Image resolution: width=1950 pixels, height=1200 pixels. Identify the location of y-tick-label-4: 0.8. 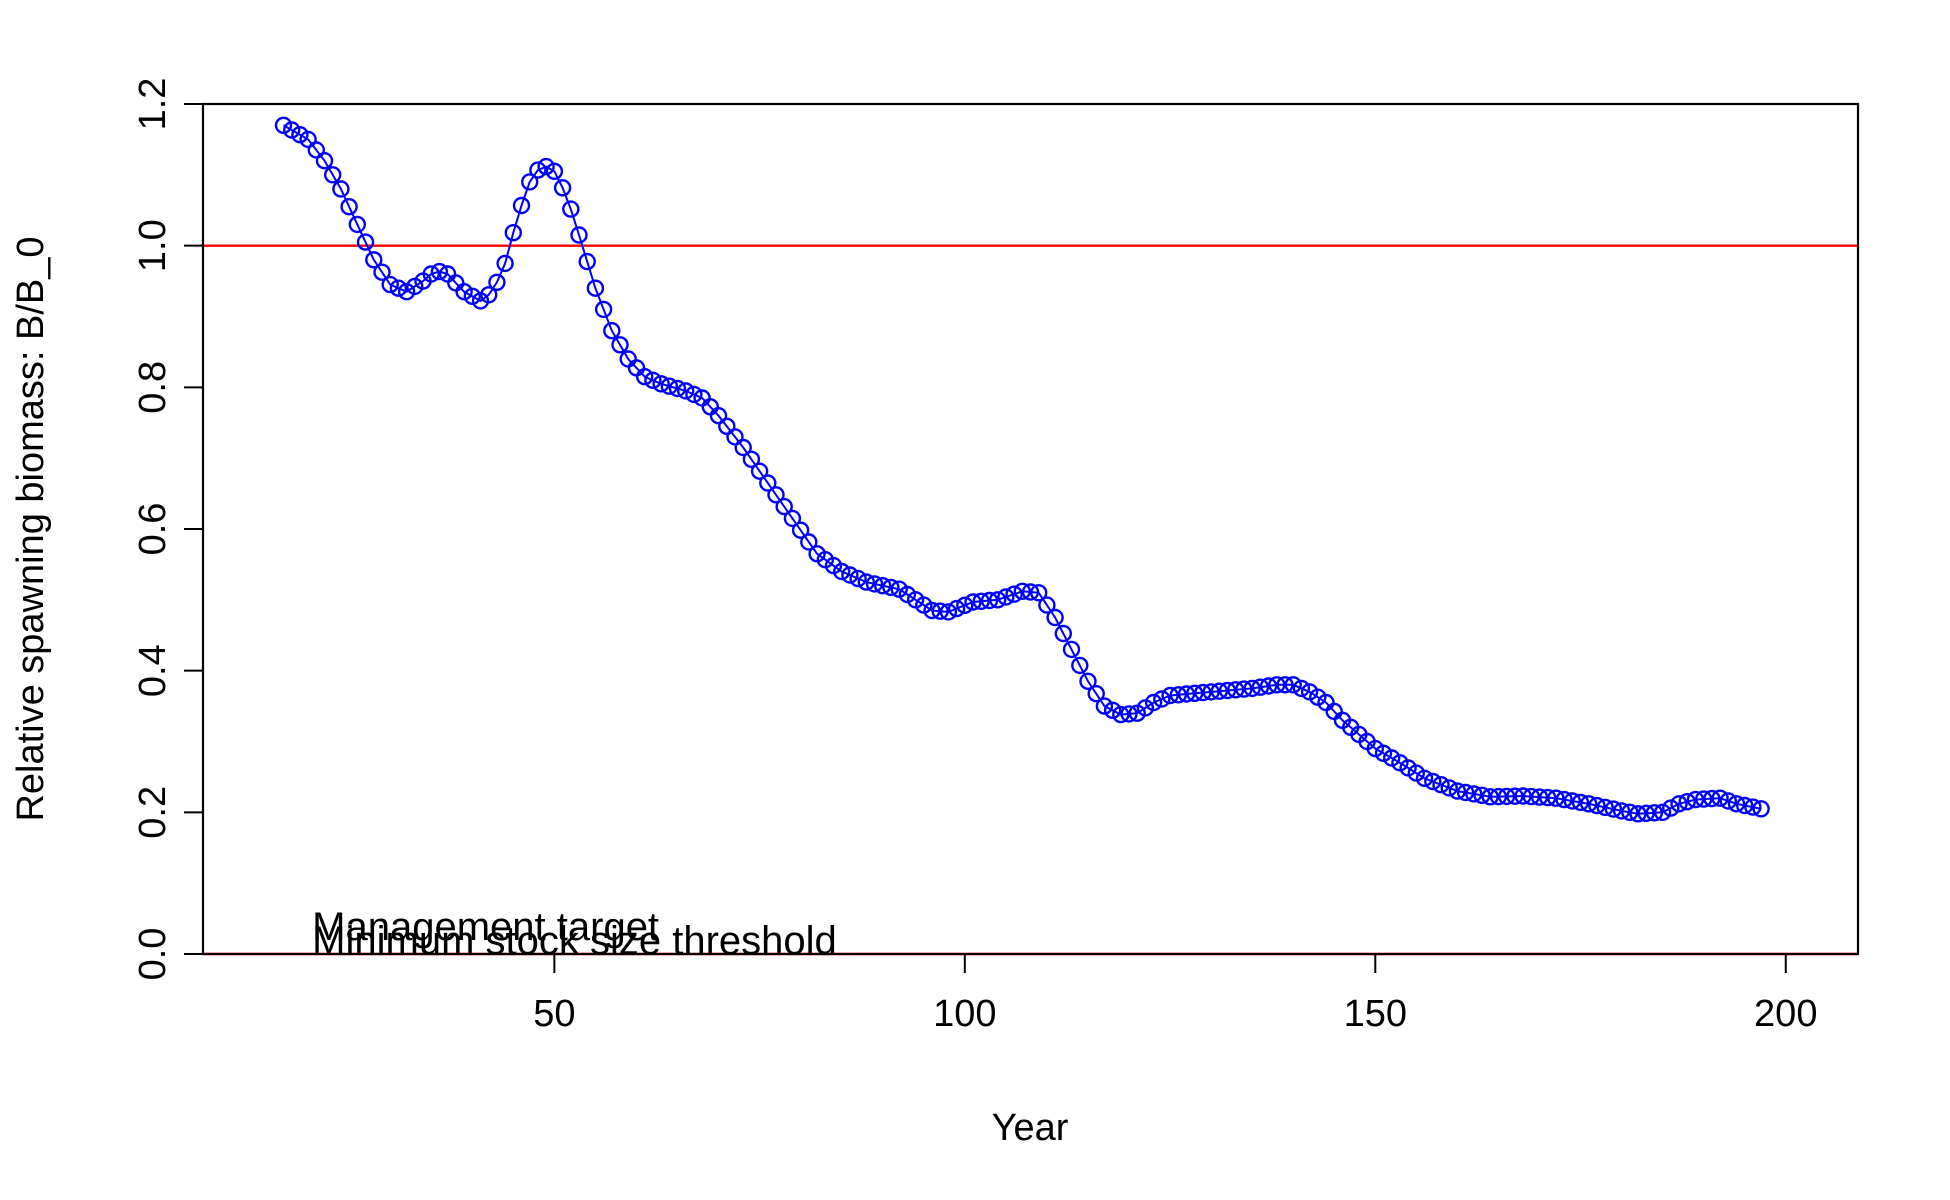
(153, 387).